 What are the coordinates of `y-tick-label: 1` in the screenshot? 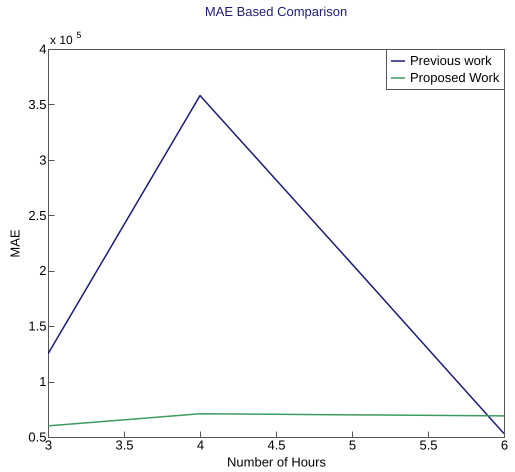 It's located at (42, 382).